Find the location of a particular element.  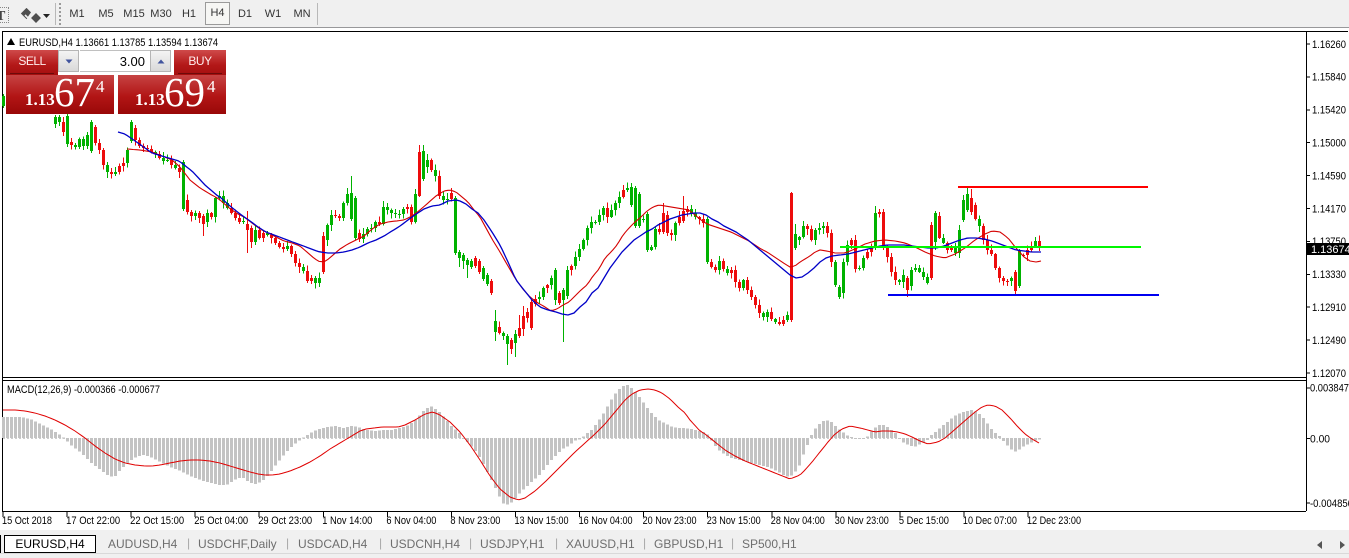

svg-text: 1.16260 is located at coordinates (1329, 45).